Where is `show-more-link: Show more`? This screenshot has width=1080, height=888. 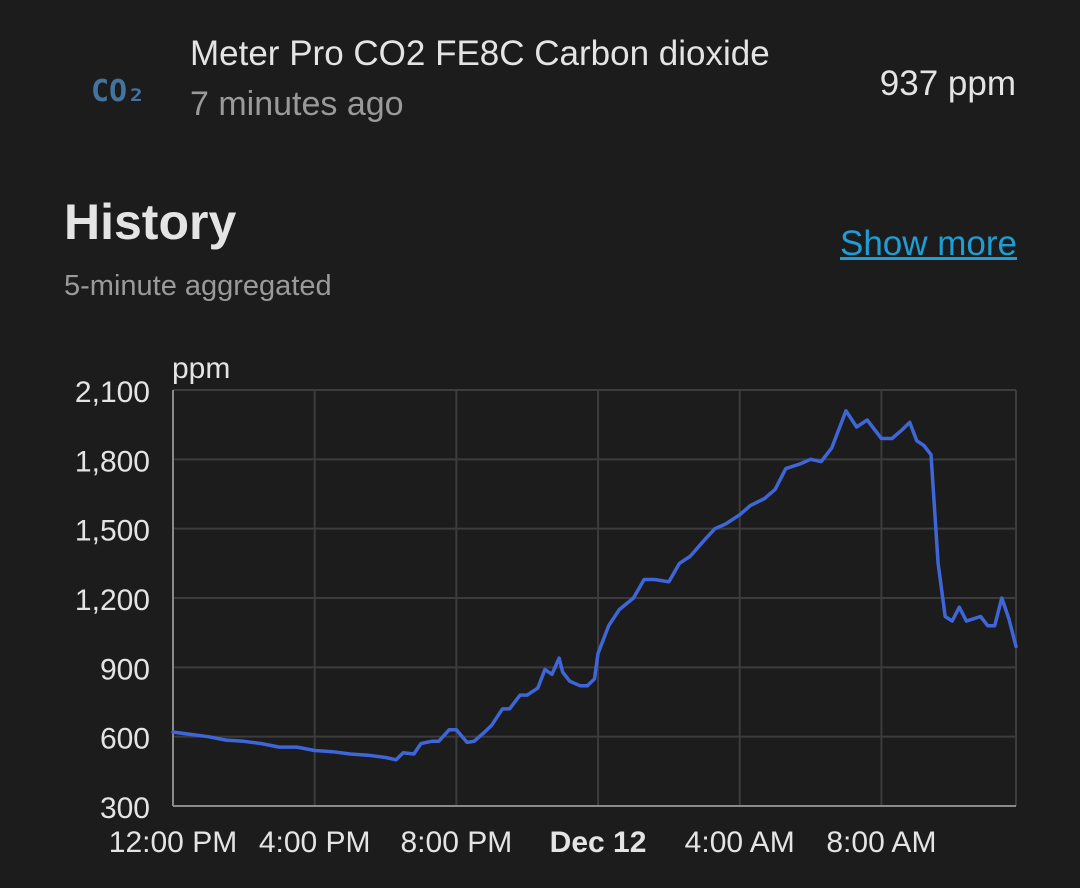
show-more-link: Show more is located at coordinates (928, 243).